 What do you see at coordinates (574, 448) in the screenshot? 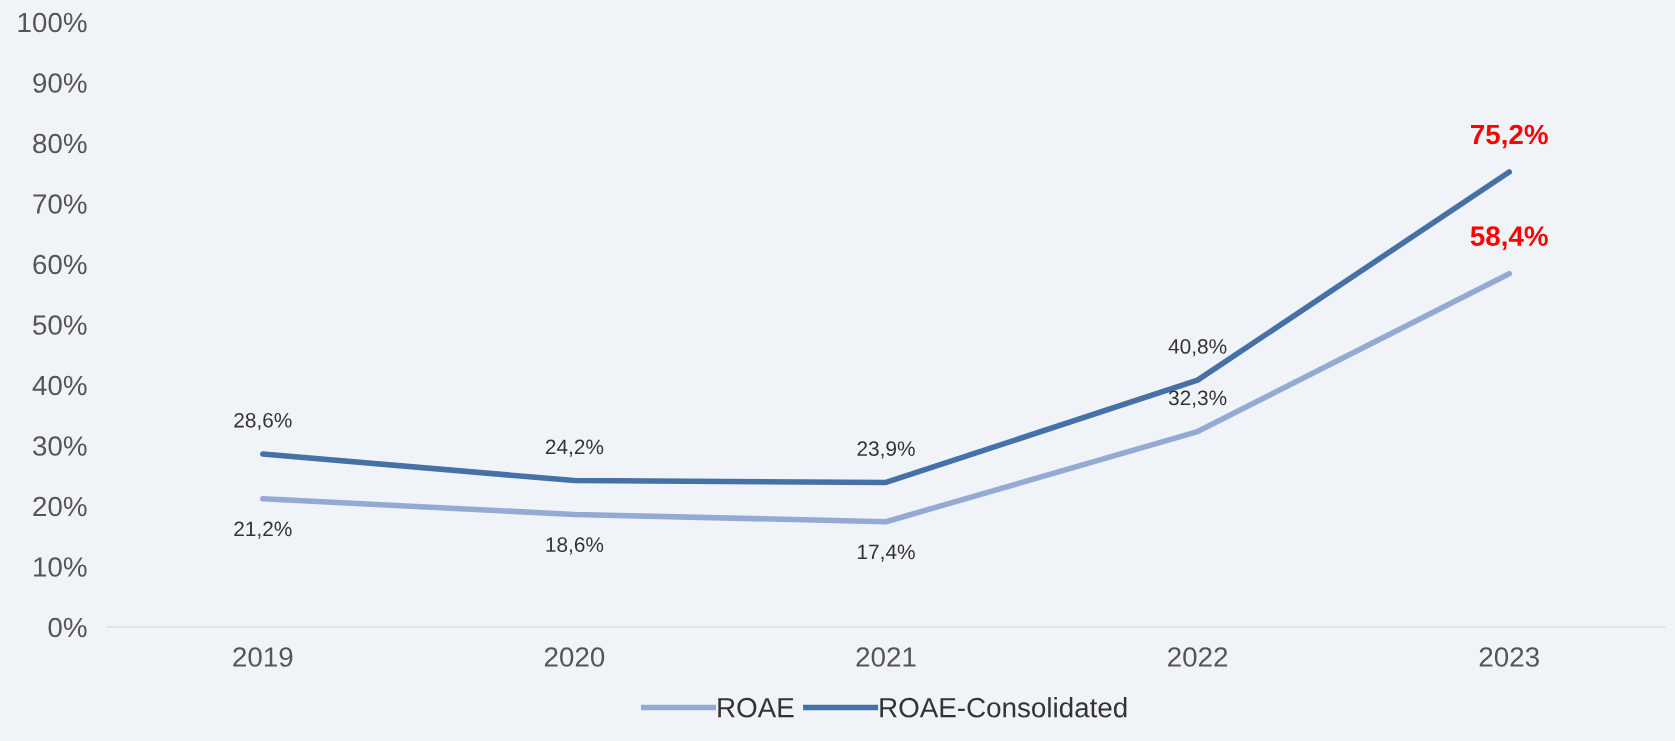
I see `data-label: 24,2%` at bounding box center [574, 448].